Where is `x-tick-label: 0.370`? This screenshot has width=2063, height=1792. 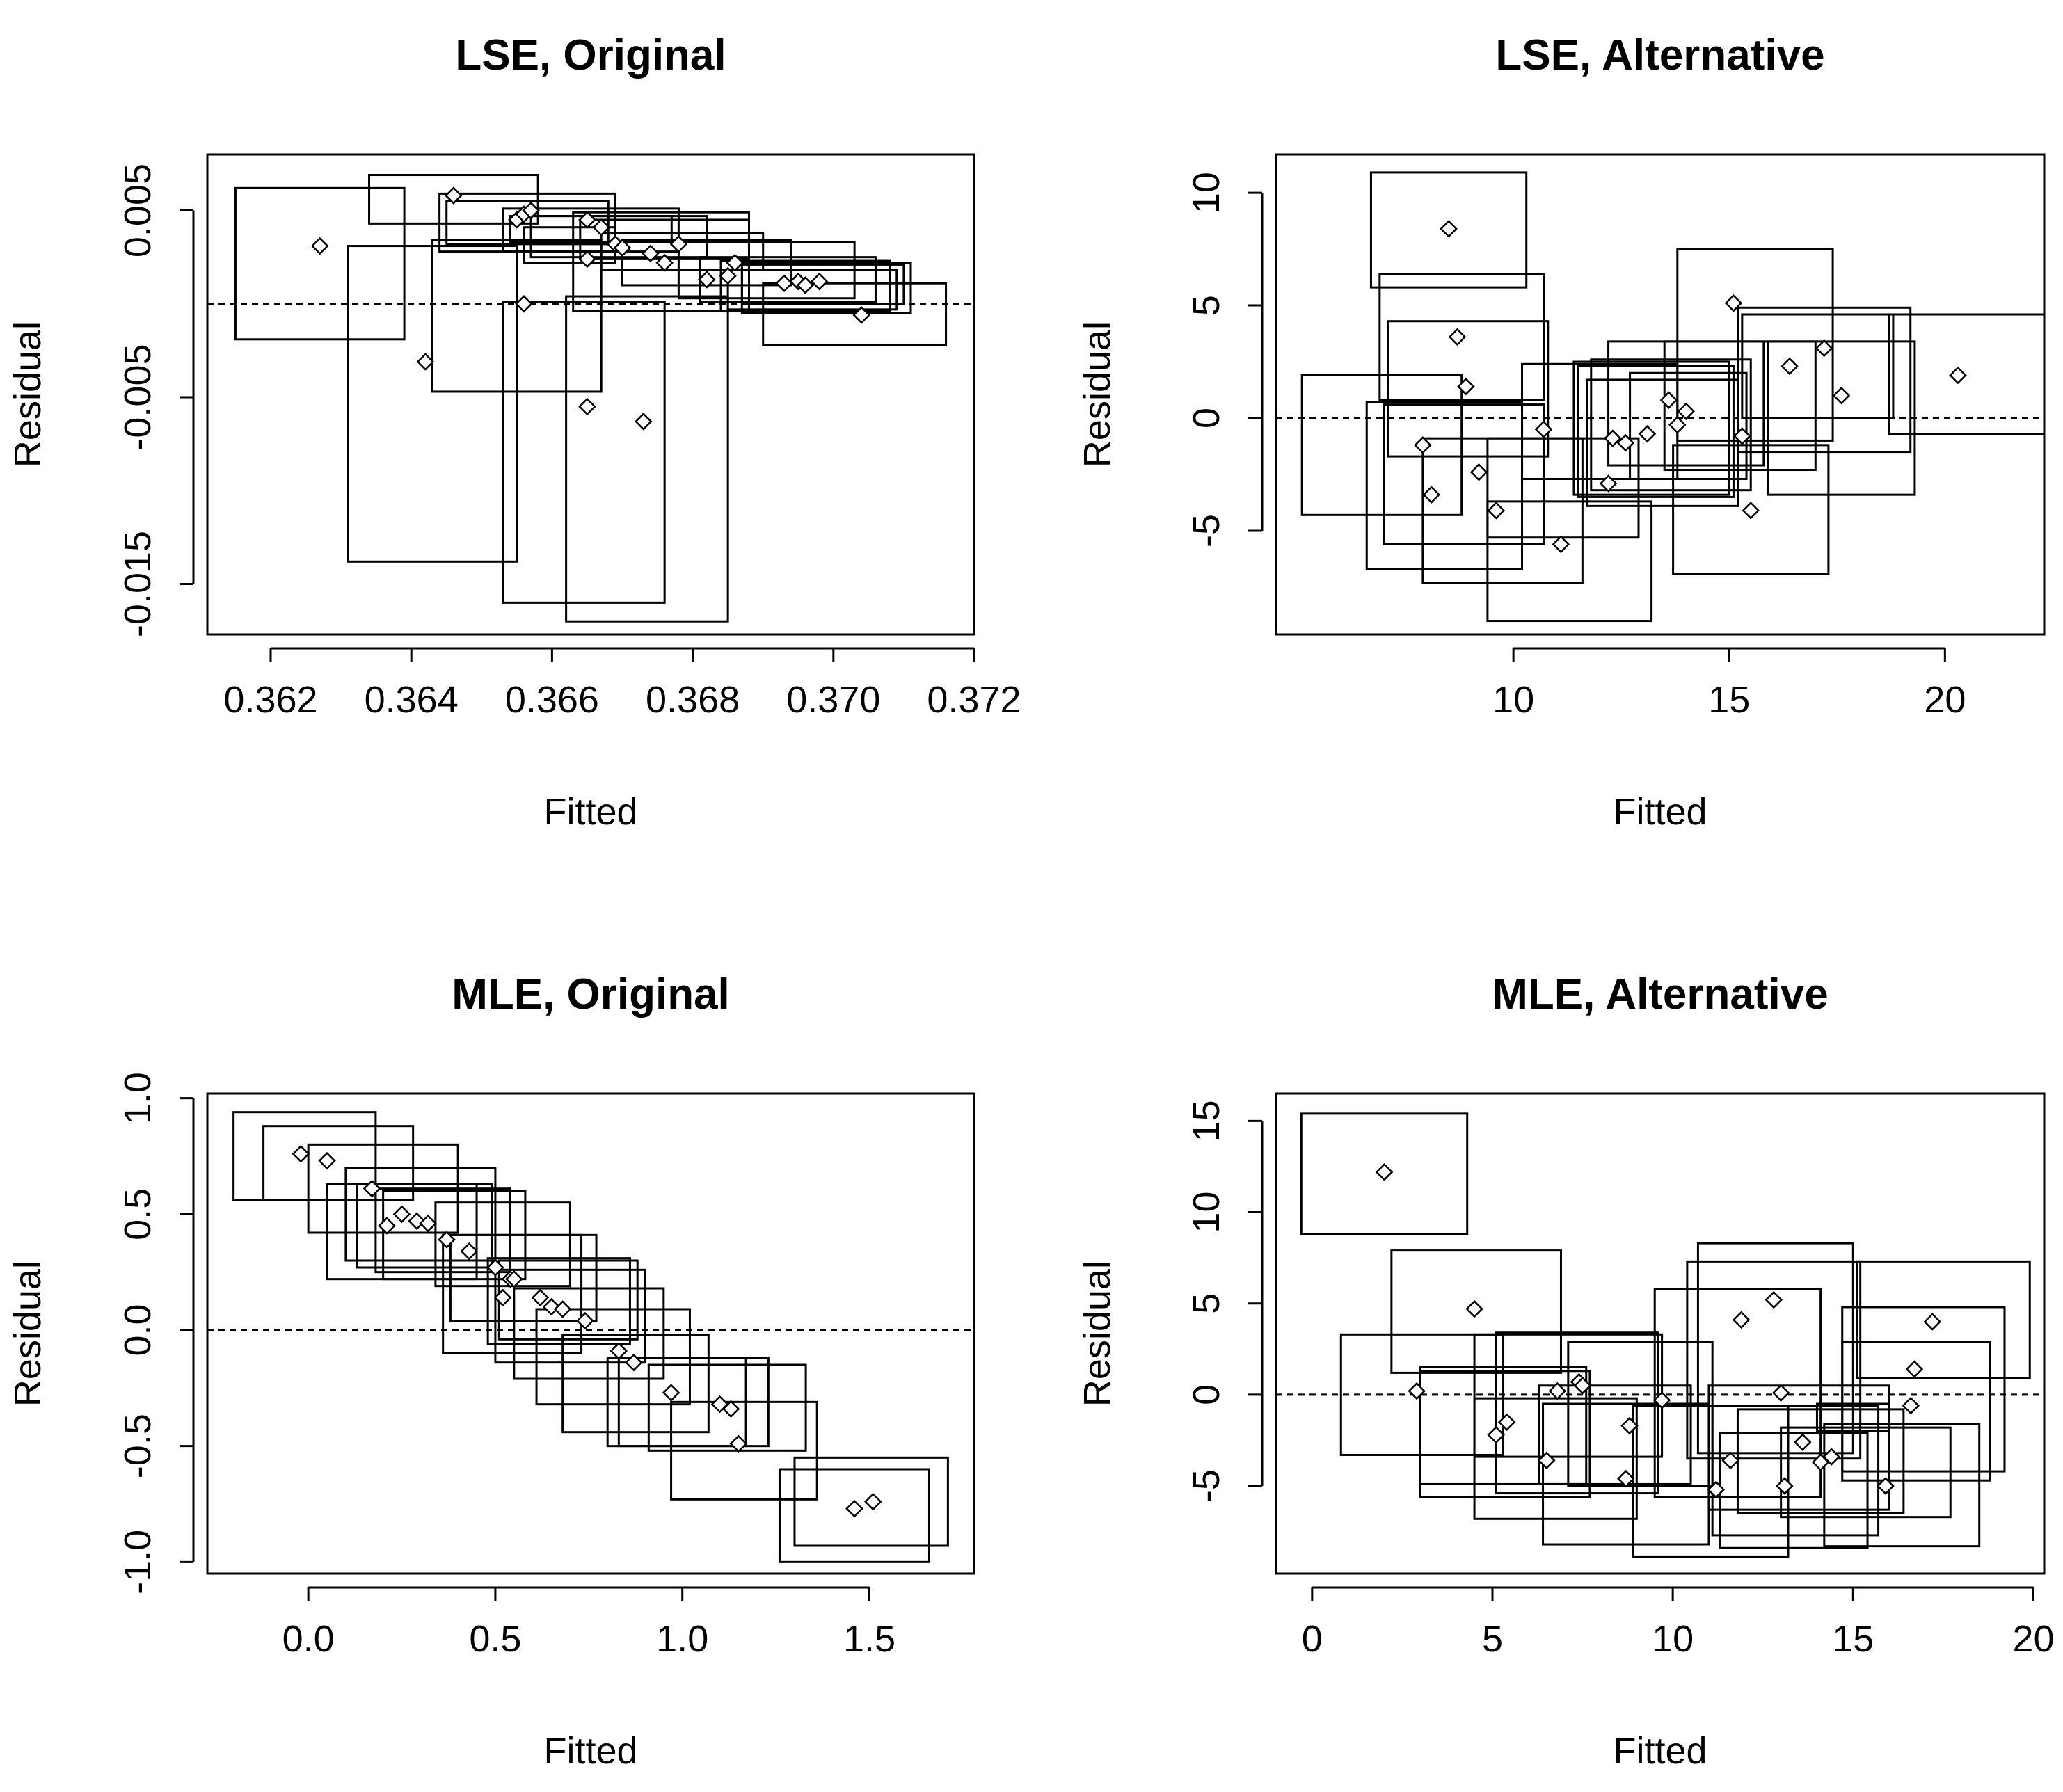 x-tick-label: 0.370 is located at coordinates (833, 700).